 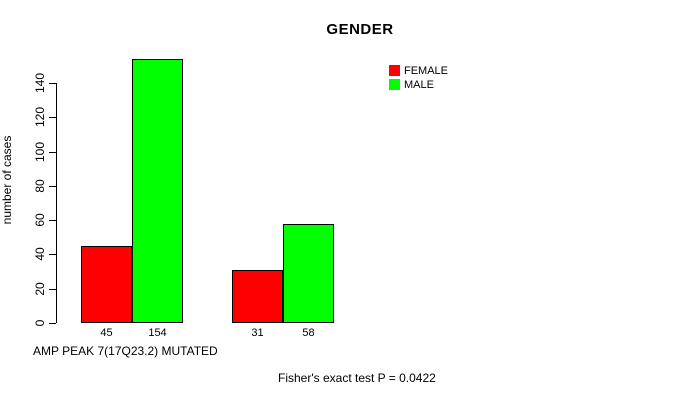 What do you see at coordinates (40, 289) in the screenshot?
I see `y-axis-tick-label: 20` at bounding box center [40, 289].